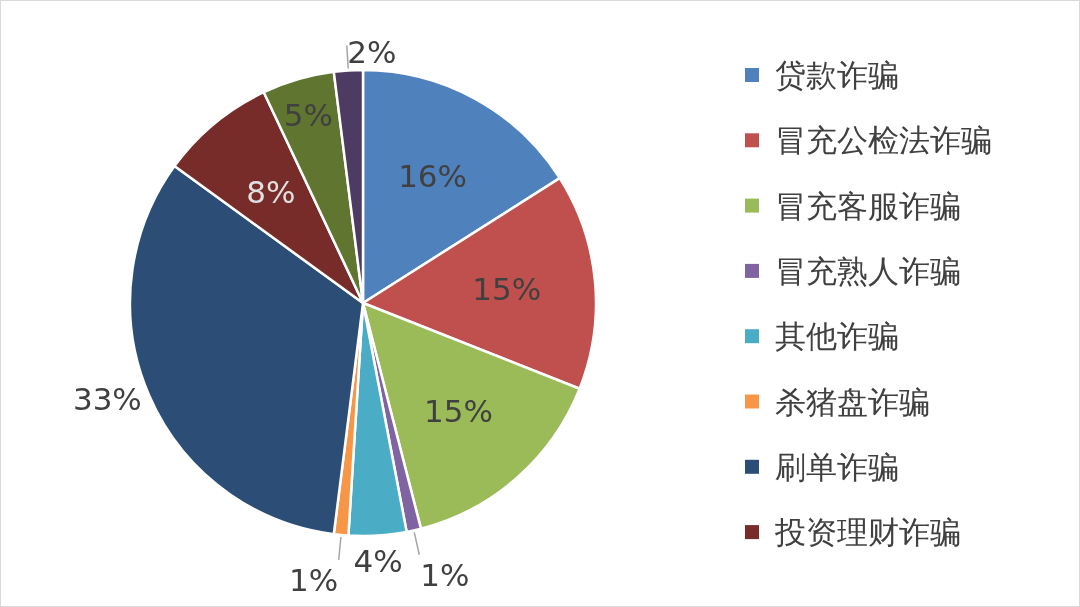 The width and height of the screenshot is (1080, 607). Describe the element at coordinates (378, 560) in the screenshot. I see `data-label: 4%` at that location.